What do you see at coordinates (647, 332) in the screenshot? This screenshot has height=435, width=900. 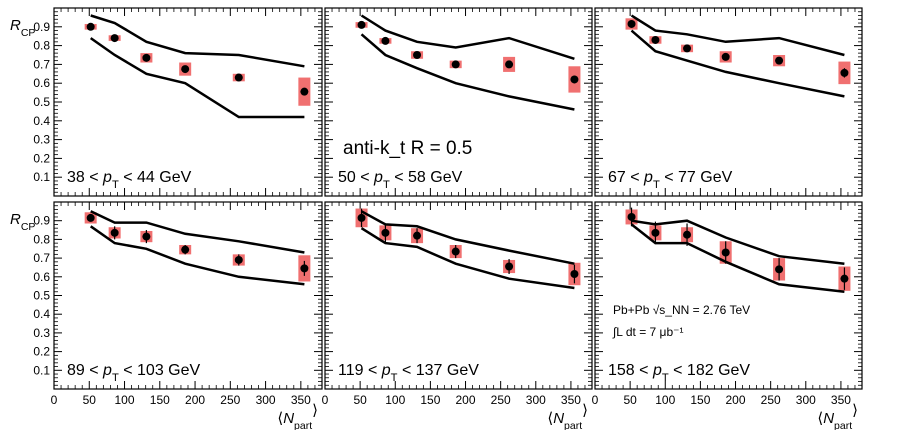 I see `luminosity-label: ∫L dt = 7 μb⁻¹` at bounding box center [647, 332].